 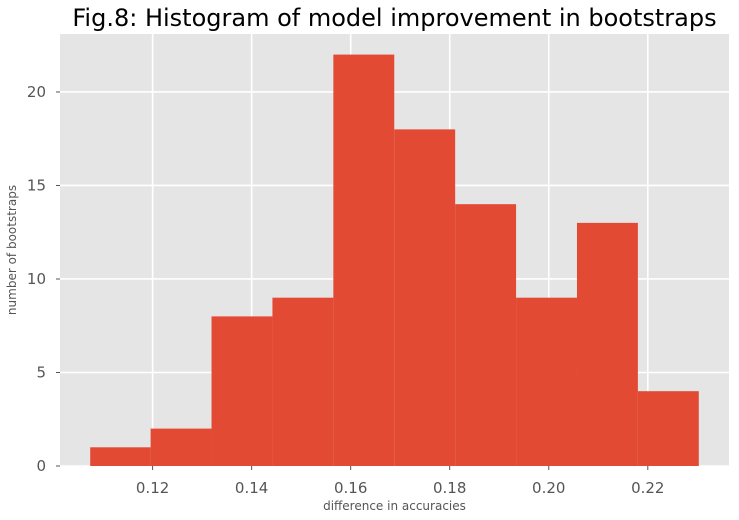 I want to click on y-axis-ticks: 0 5 10 15 20, so click(x=43, y=279).